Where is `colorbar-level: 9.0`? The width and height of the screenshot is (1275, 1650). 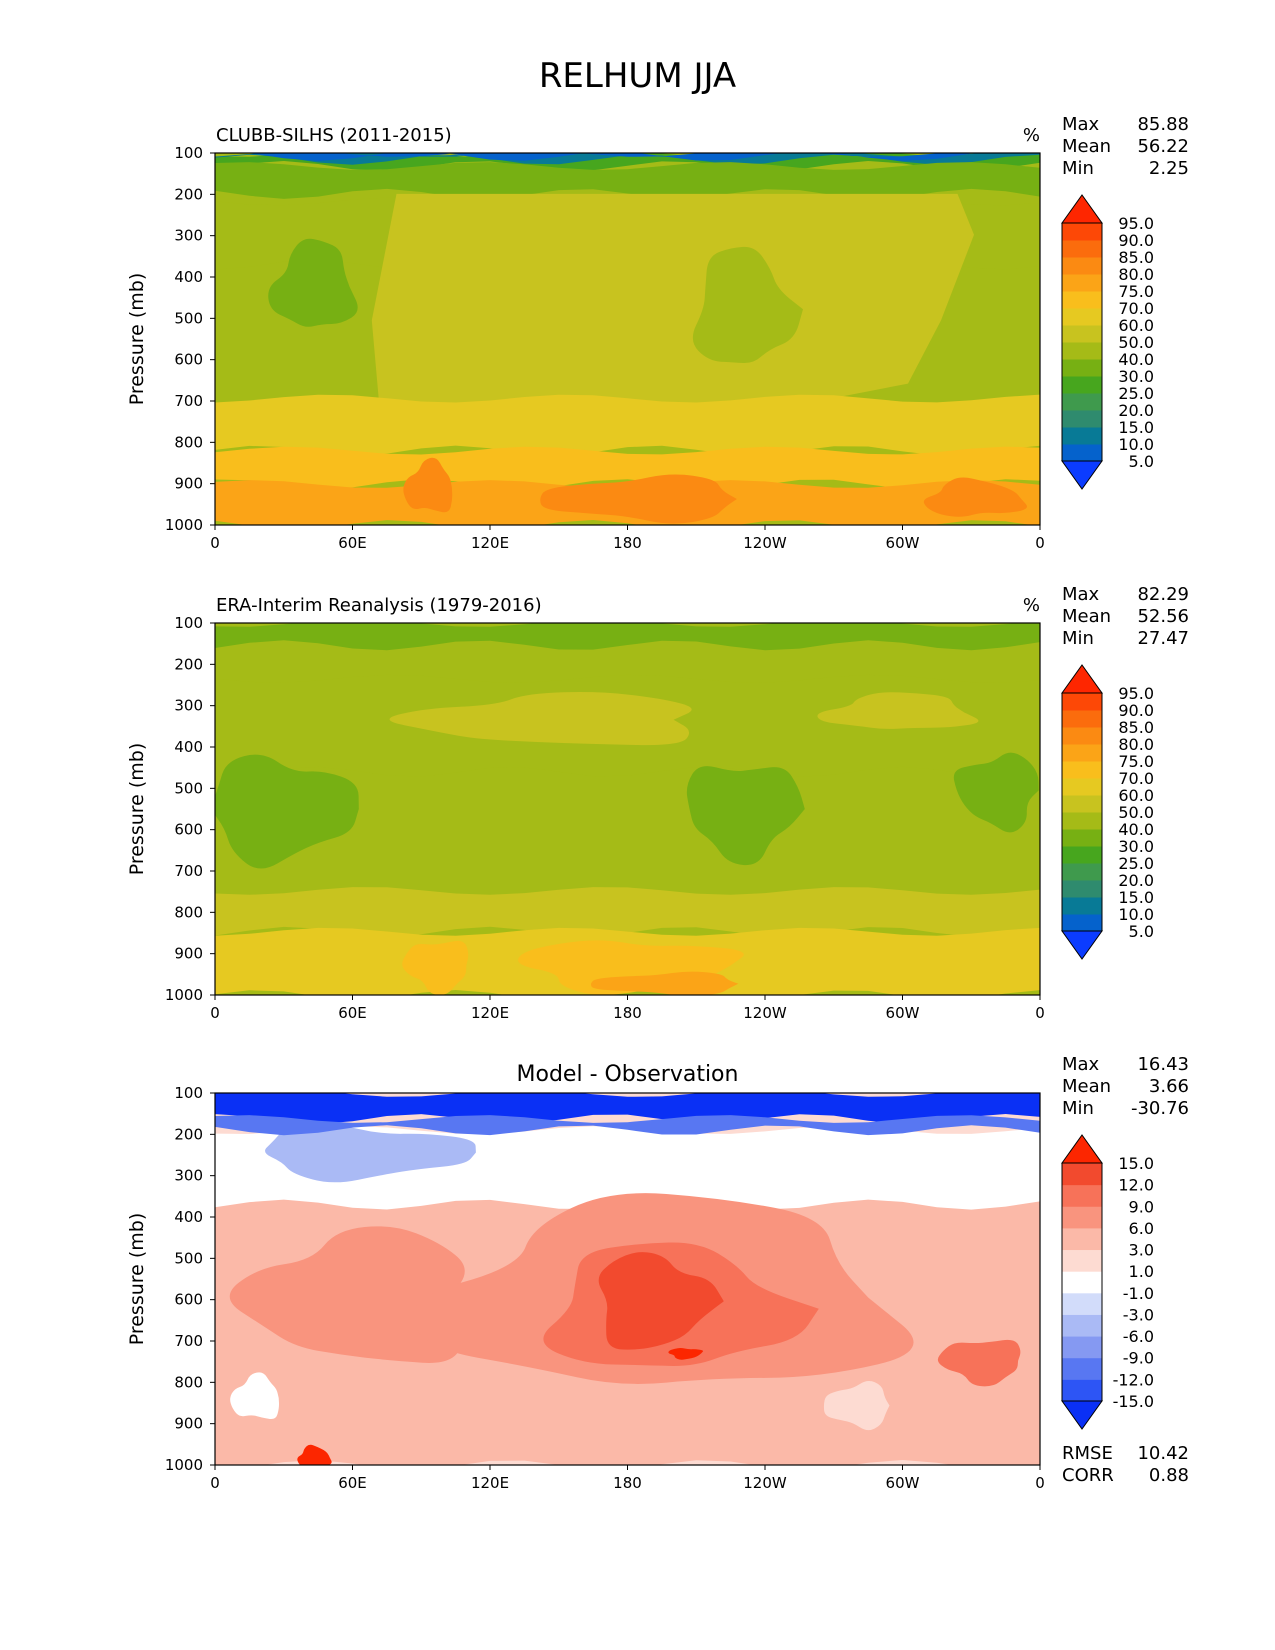
colorbar-level: 9.0 is located at coordinates (1141, 1206).